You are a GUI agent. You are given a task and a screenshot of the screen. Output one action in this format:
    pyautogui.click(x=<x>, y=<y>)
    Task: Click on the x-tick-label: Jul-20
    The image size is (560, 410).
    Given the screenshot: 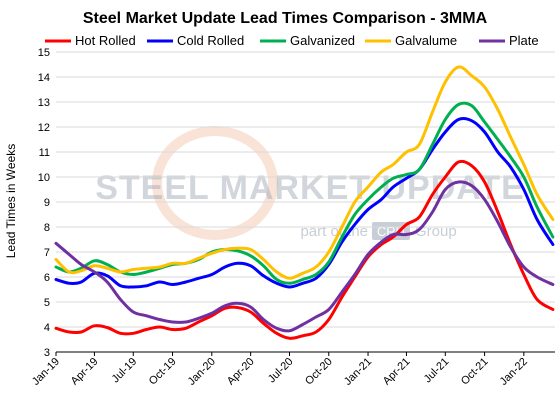 What is the action you would take?
    pyautogui.click(x=281, y=371)
    